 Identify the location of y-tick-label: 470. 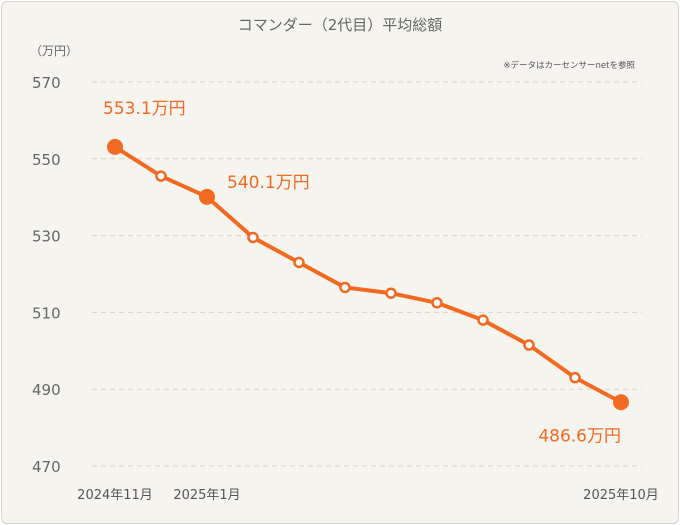
(46, 467).